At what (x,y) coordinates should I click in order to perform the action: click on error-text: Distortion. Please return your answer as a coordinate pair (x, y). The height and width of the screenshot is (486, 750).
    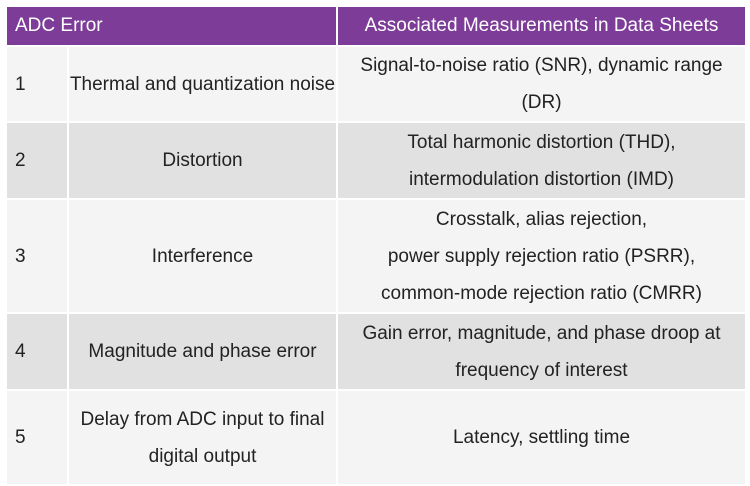
    Looking at the image, I should click on (202, 160).